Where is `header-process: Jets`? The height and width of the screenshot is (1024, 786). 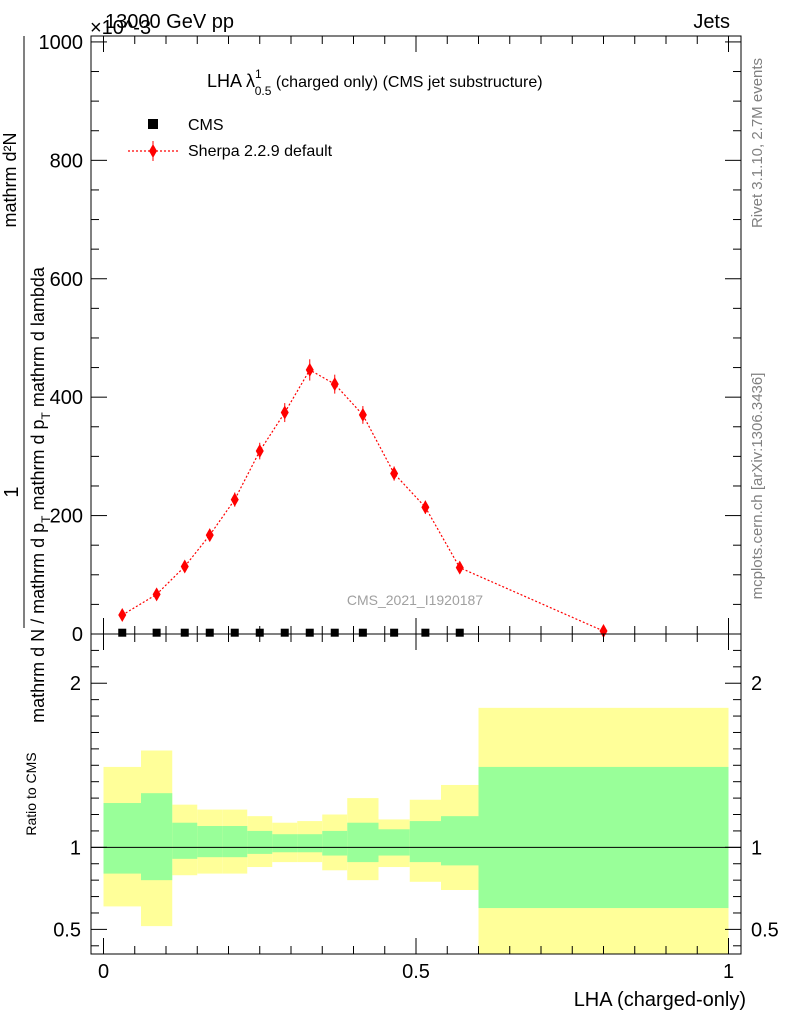 header-process: Jets is located at coordinates (711, 22).